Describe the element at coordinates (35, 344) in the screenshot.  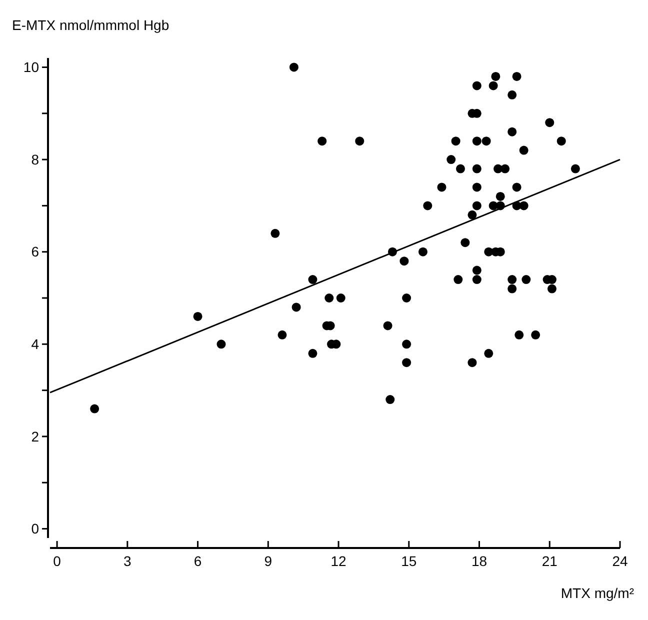
I see `y-tick-label: 4` at that location.